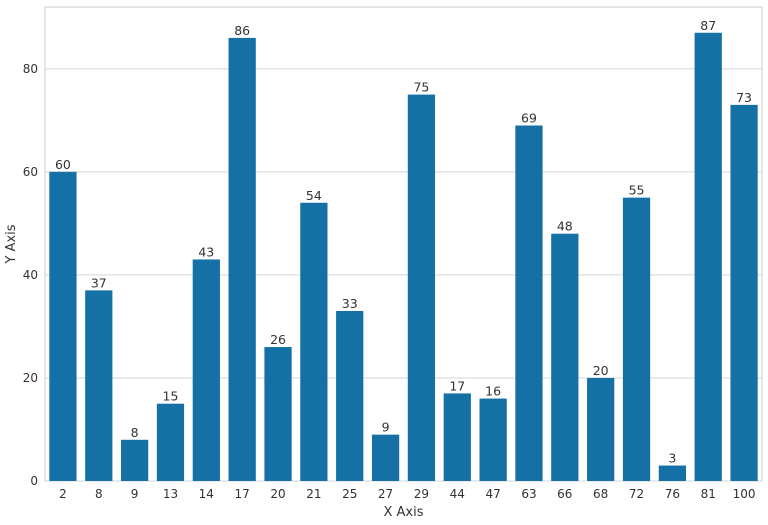  What do you see at coordinates (11, 244) in the screenshot?
I see `y-axis-label: Y Axis` at bounding box center [11, 244].